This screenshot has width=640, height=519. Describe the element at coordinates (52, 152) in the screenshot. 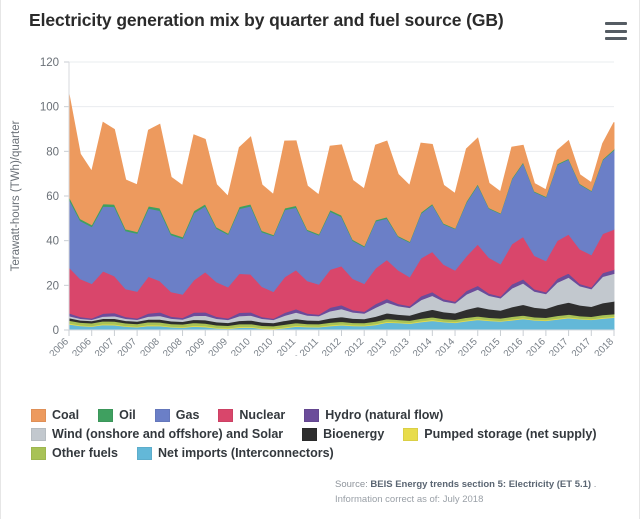

I see `y-tick-label: 80` at that location.